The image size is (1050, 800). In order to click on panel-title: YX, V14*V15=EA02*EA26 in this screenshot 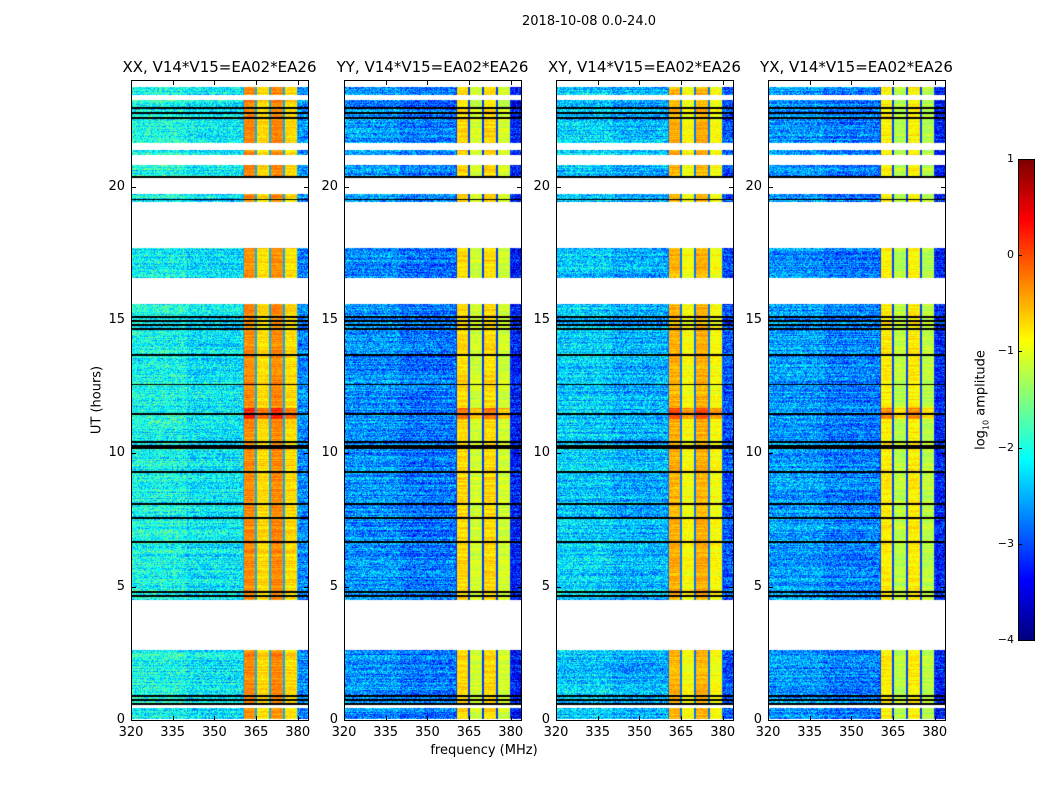, I will do `click(856, 67)`.